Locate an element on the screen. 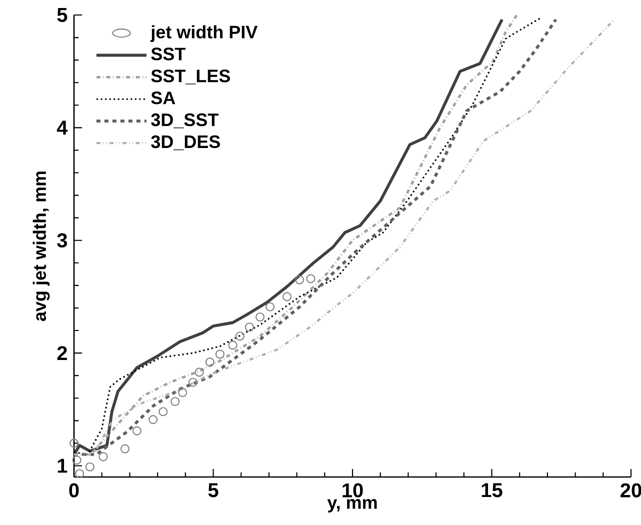 This screenshot has width=641, height=525. y-tick-label: 5 is located at coordinates (62, 15).